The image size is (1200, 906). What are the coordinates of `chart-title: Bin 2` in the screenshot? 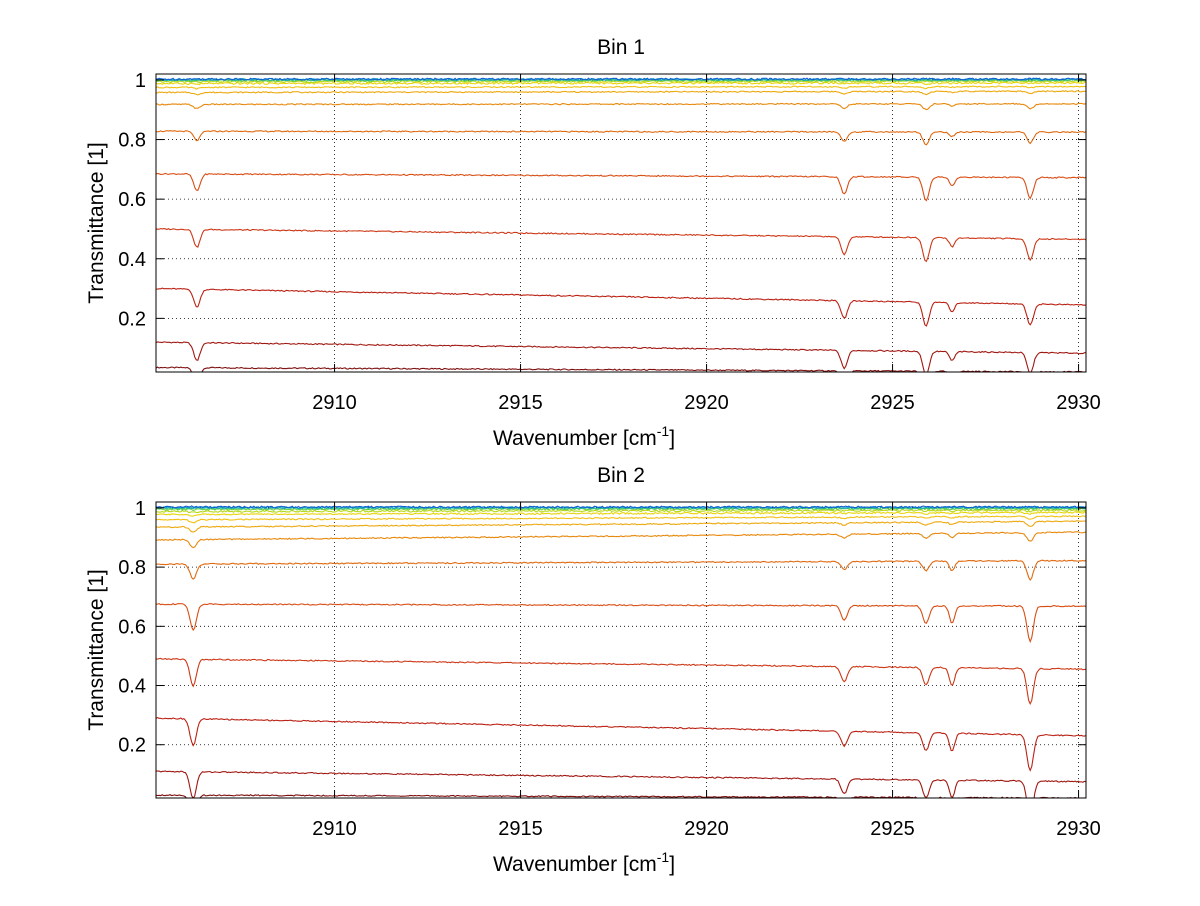 It's located at (621, 475).